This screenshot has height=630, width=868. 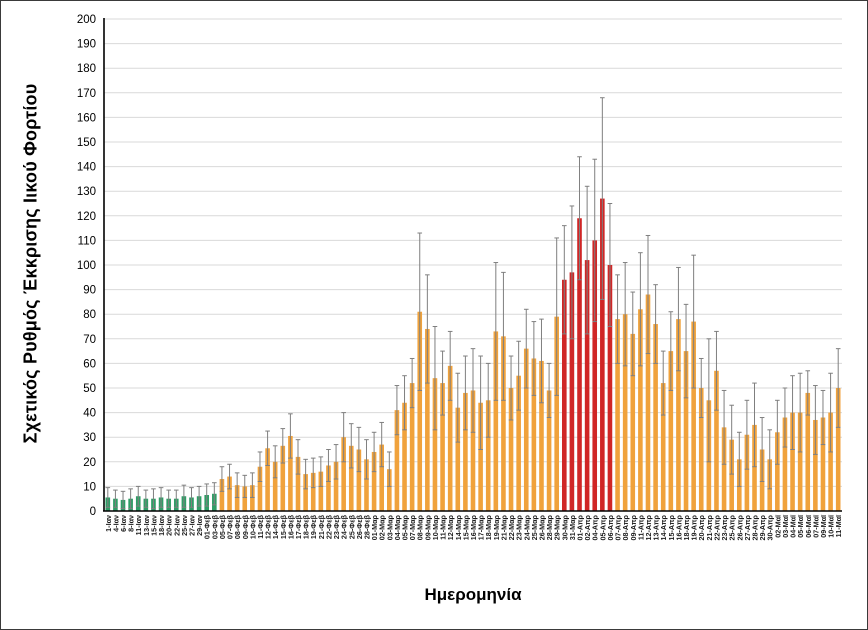 I want to click on x-tick-label: 30-Απρ, so click(x=770, y=527).